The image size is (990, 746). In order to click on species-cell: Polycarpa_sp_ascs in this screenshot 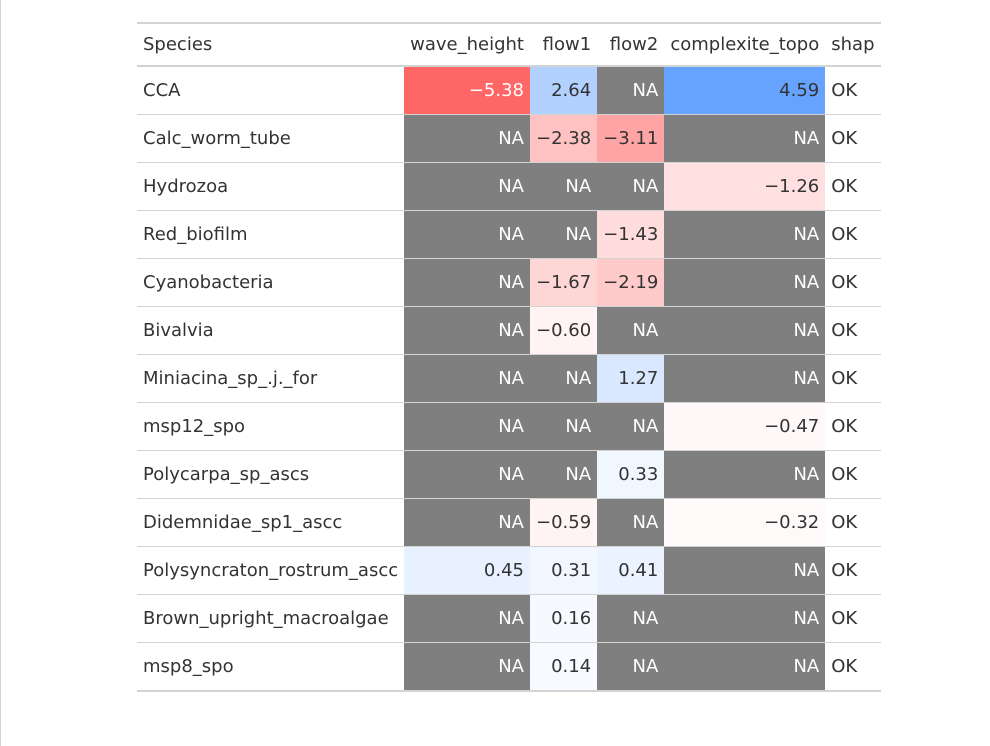, I will do `click(271, 474)`.